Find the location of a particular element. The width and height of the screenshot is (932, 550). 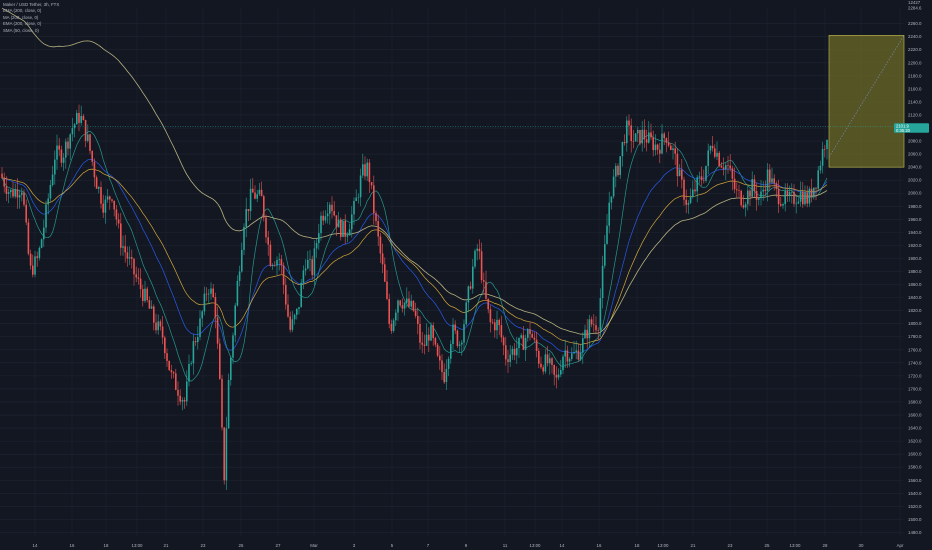

y-tick-label: 1640.0 is located at coordinates (915, 428).